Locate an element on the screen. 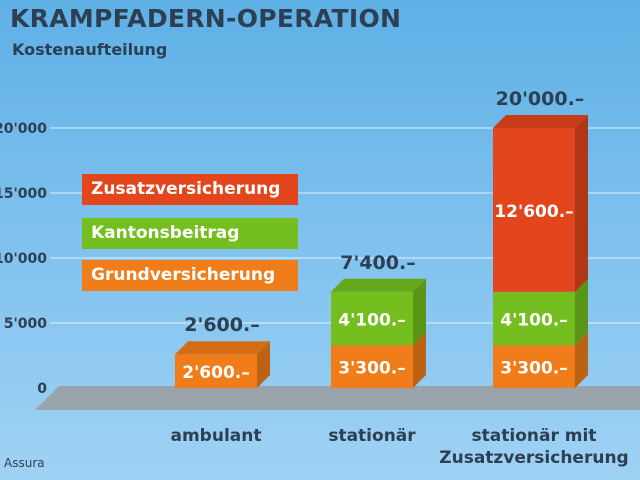 The height and width of the screenshot is (480, 640). bar-side-zusatzversicherung is located at coordinates (581, 203).